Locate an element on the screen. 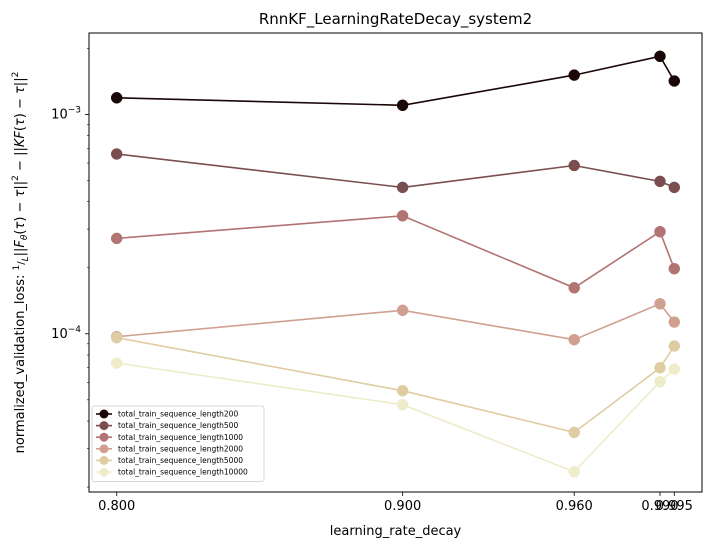  x-axis-label: learning_rate_decay is located at coordinates (396, 531).